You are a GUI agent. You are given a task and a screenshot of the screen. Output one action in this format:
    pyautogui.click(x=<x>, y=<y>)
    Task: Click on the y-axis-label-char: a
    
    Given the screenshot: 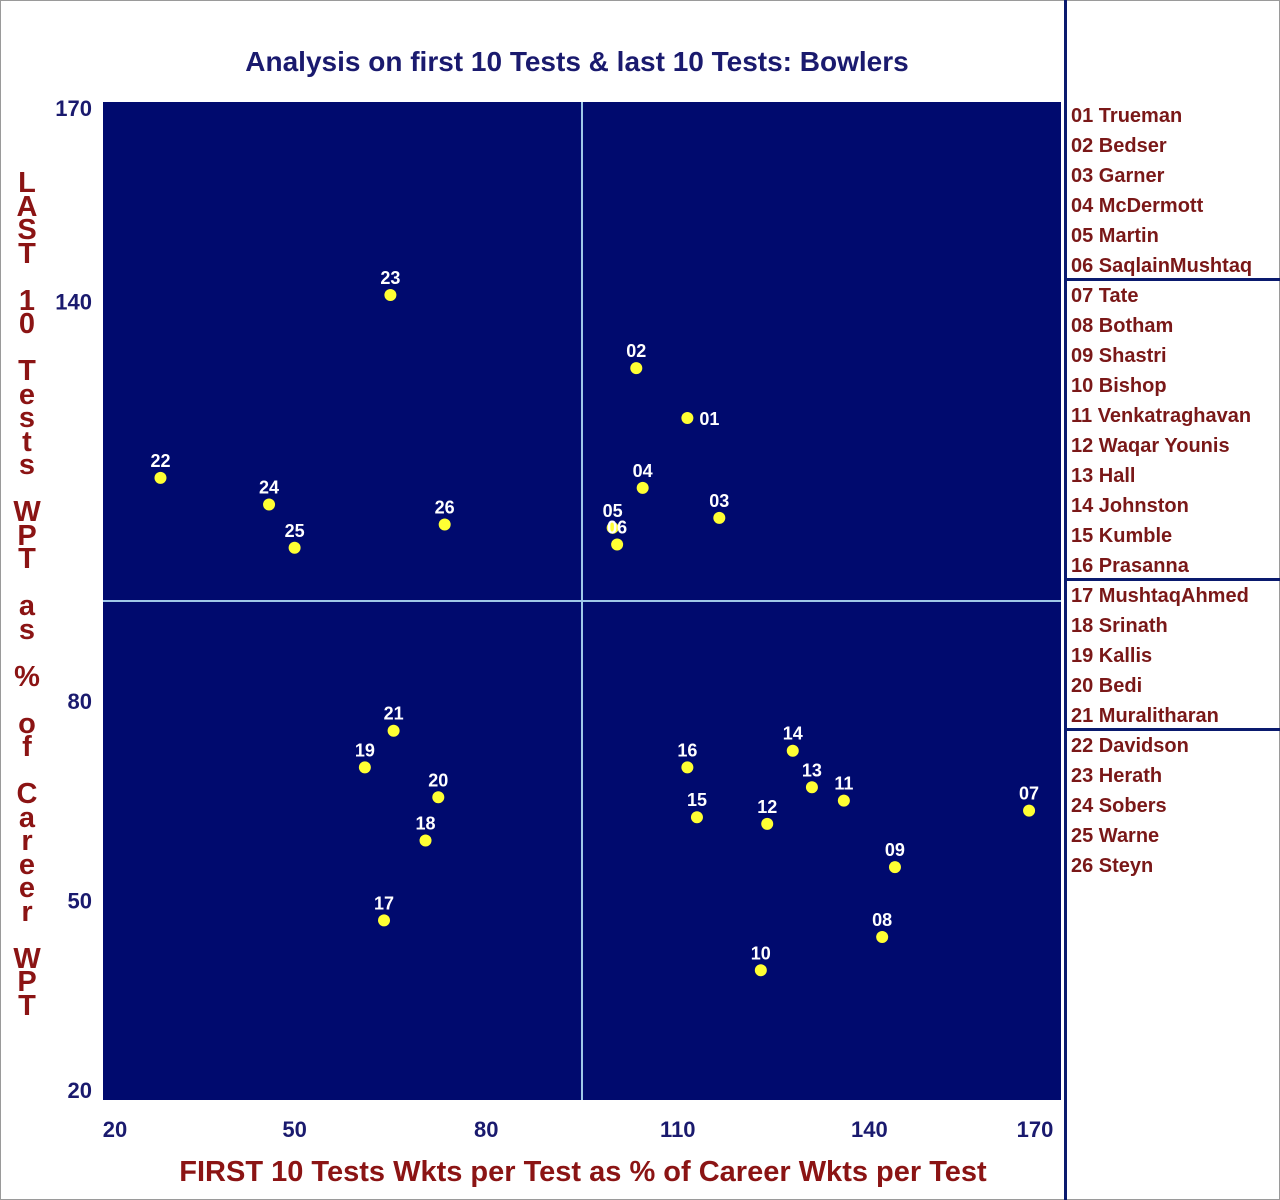 What is the action you would take?
    pyautogui.click(x=27, y=606)
    